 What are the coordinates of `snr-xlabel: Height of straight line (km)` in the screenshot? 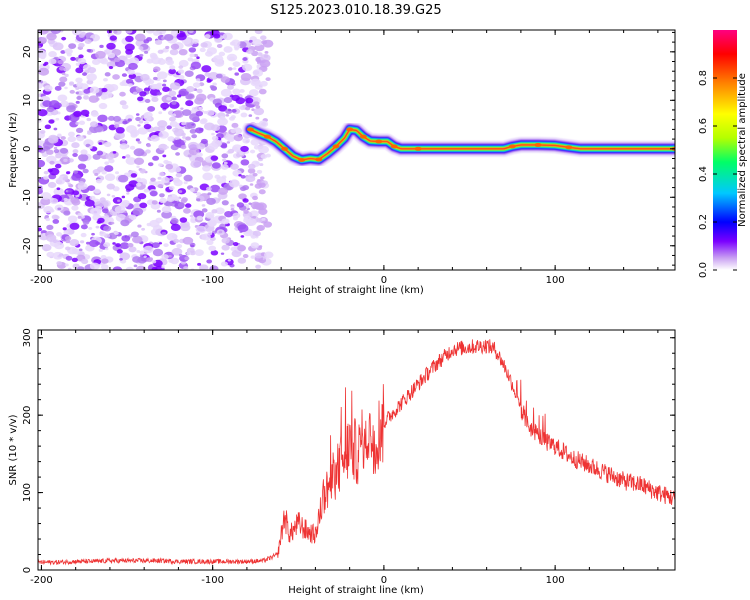 It's located at (356, 590).